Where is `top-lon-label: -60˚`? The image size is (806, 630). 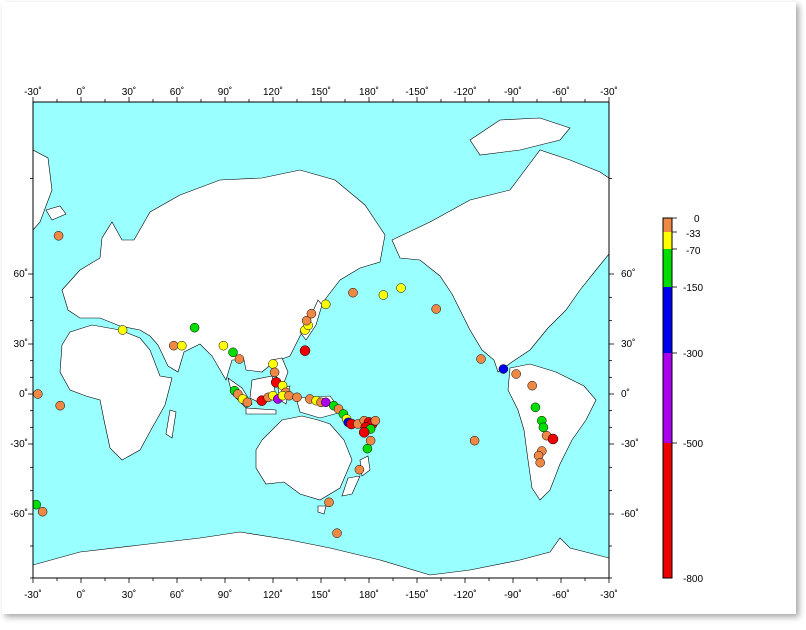
top-lon-label: -60˚ is located at coordinates (561, 92).